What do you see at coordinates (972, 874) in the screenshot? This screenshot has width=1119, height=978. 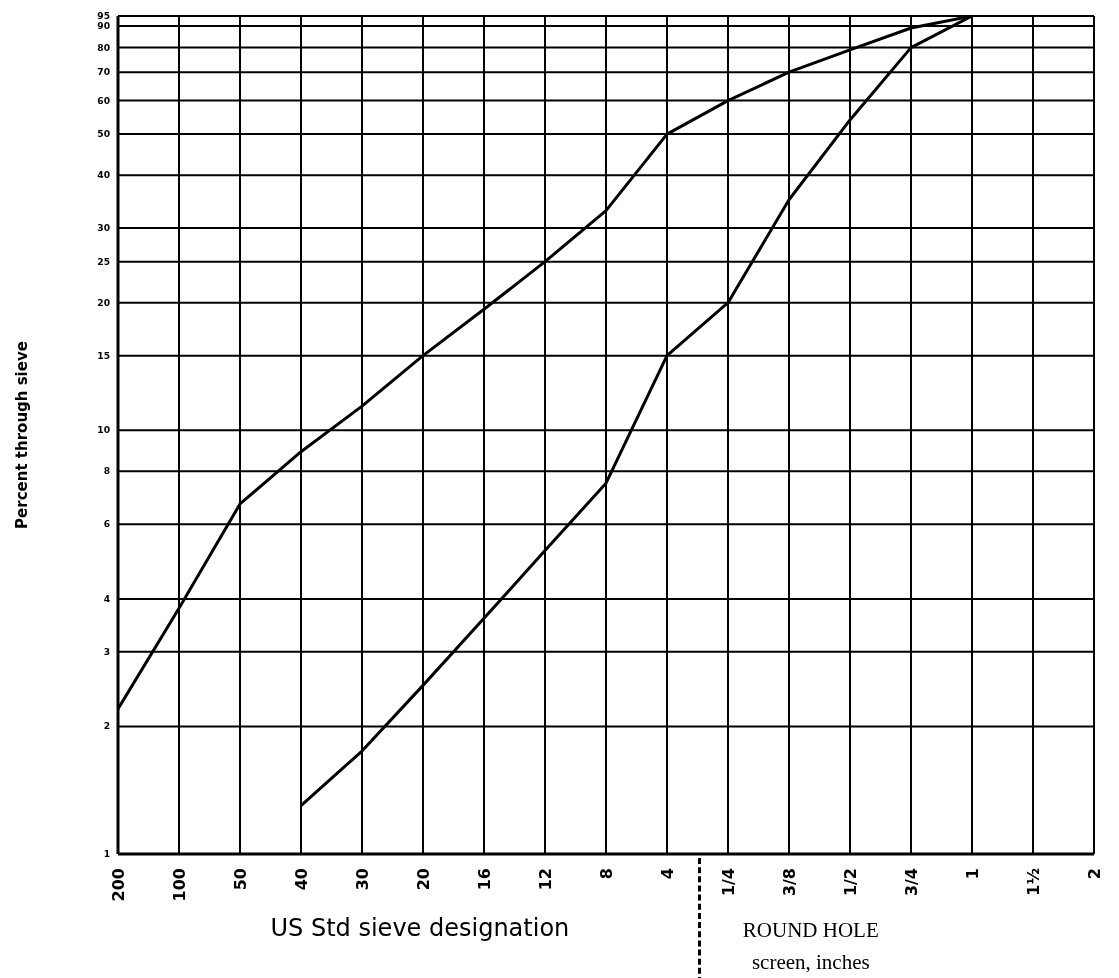 I see `x-tick-label: 1` at bounding box center [972, 874].